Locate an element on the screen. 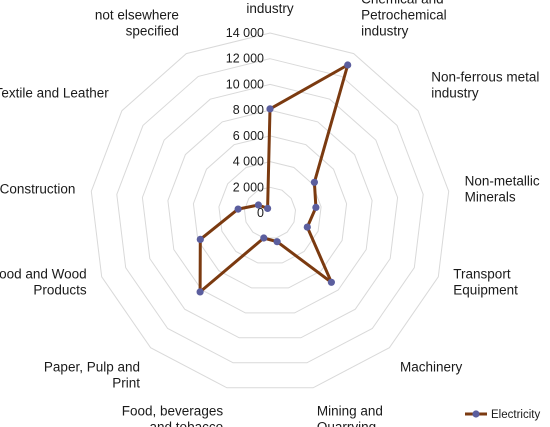 The height and width of the screenshot is (427, 550). category-label-text: Non-ferrous metal industry is located at coordinates (485, 85).